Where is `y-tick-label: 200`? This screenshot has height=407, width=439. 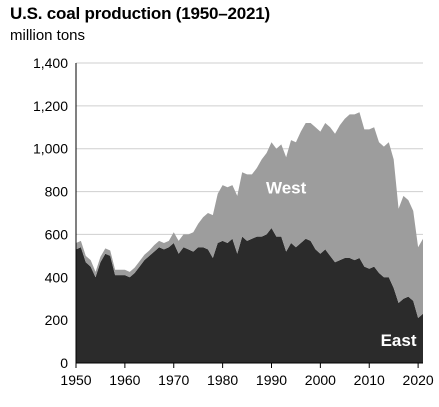
y-tick-label: 200 is located at coordinates (57, 320).